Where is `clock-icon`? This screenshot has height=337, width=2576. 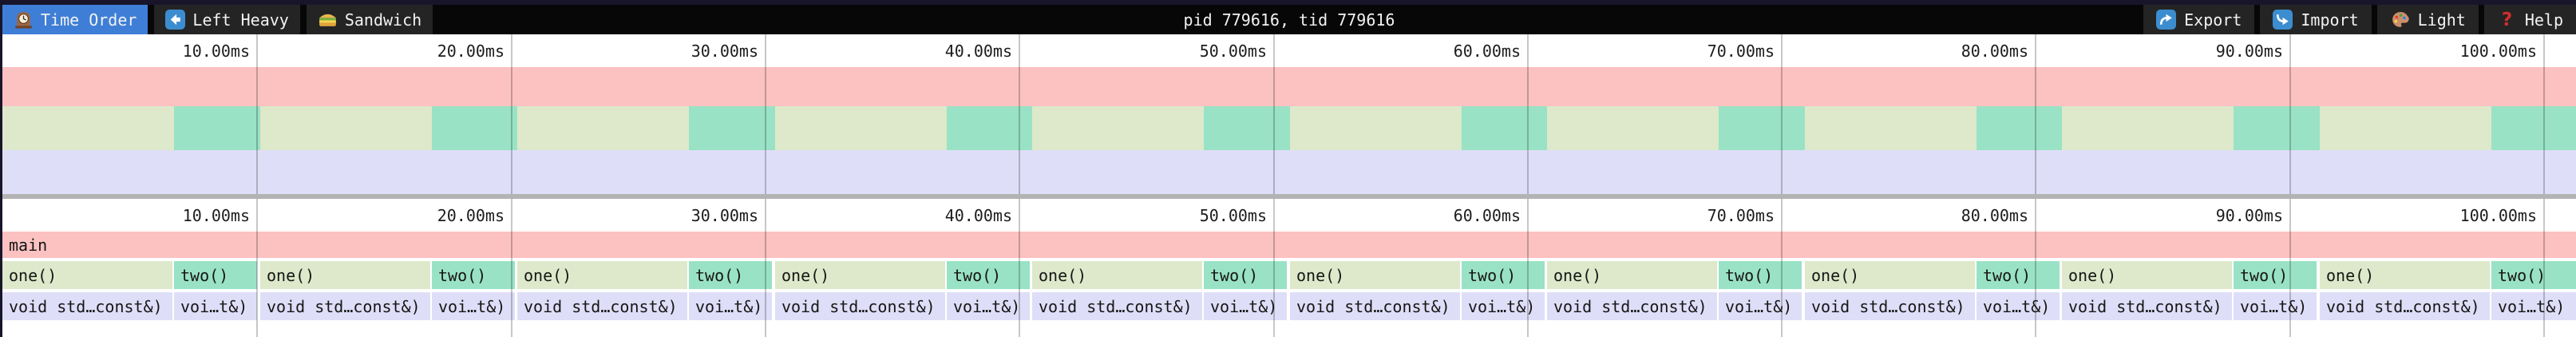 clock-icon is located at coordinates (24, 20).